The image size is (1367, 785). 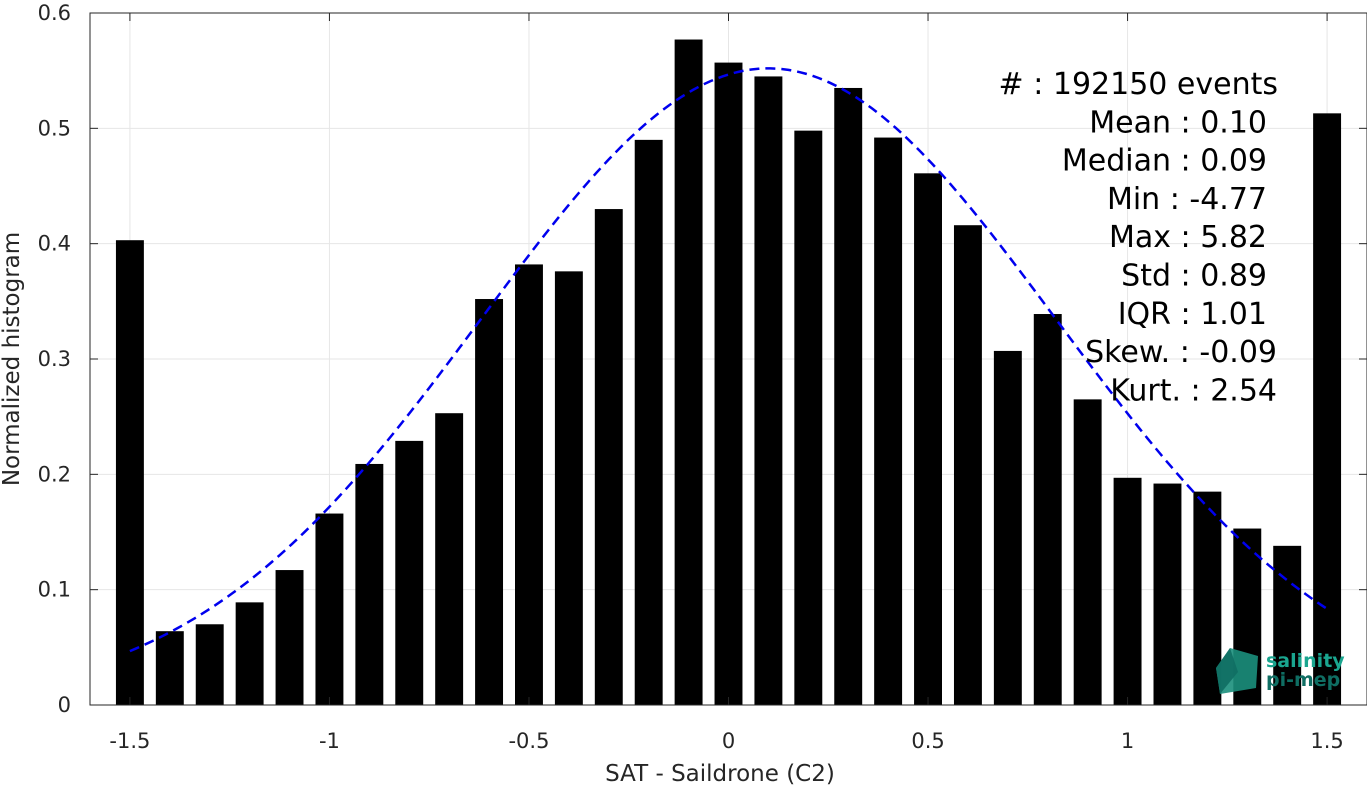 What do you see at coordinates (720, 773) in the screenshot?
I see `x-axis-label: SAT - Saildrone (C2)` at bounding box center [720, 773].